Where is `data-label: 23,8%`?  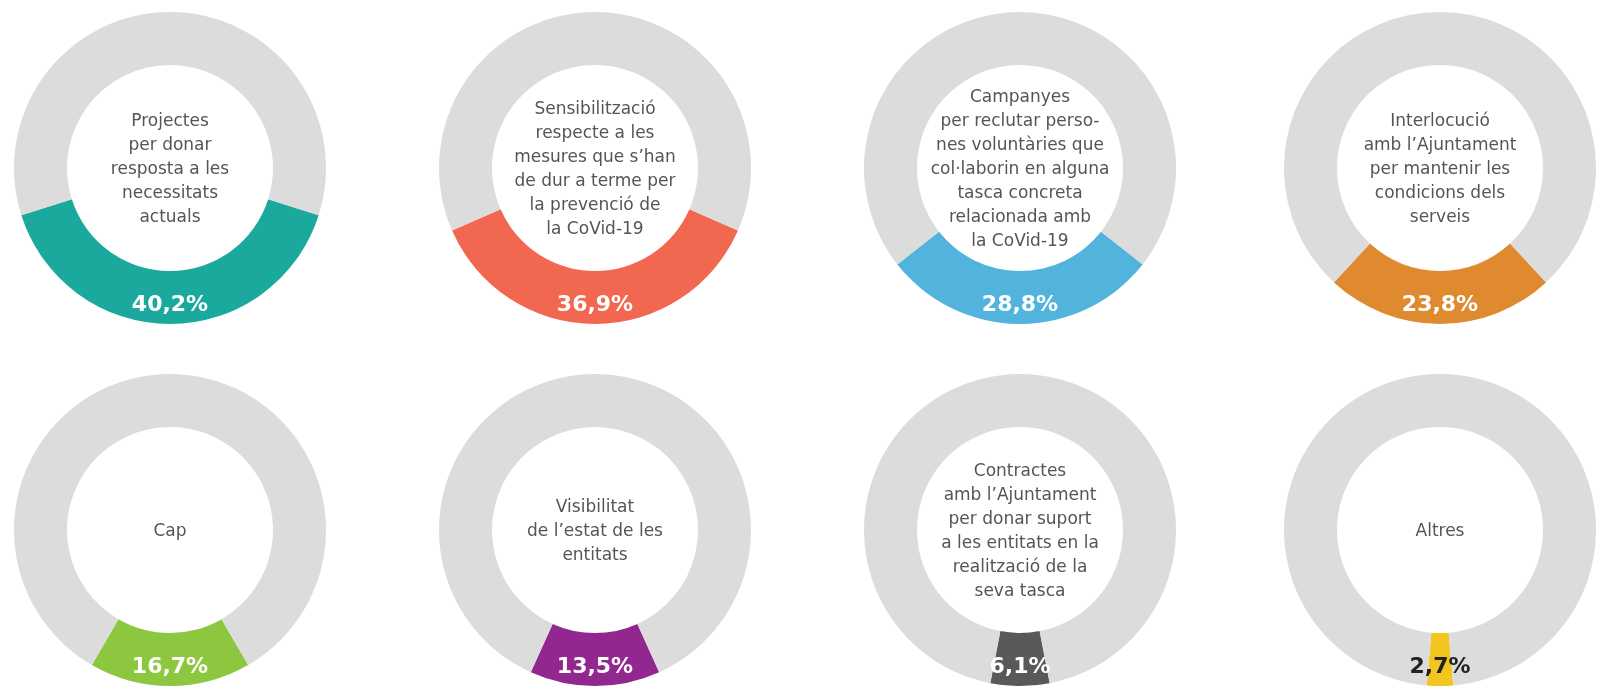 data-label: 23,8% is located at coordinates (1440, 303).